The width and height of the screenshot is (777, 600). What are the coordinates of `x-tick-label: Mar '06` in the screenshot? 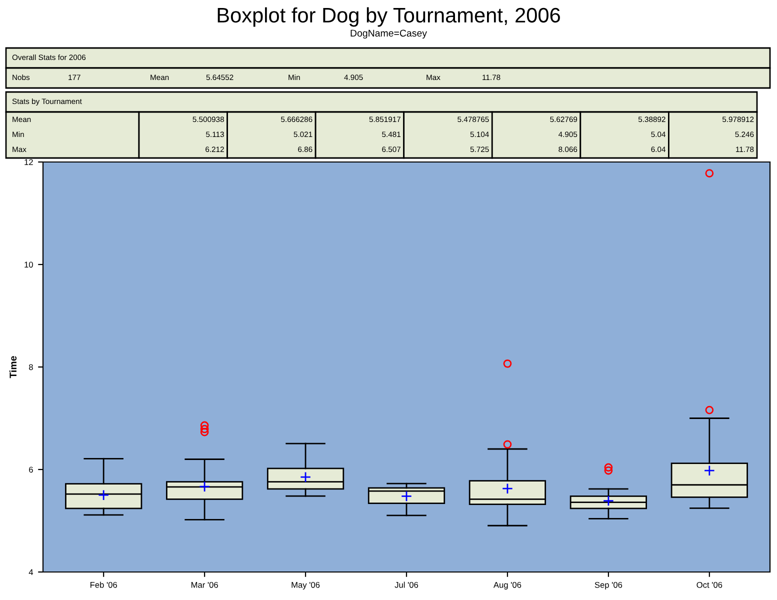 It's located at (204, 585).